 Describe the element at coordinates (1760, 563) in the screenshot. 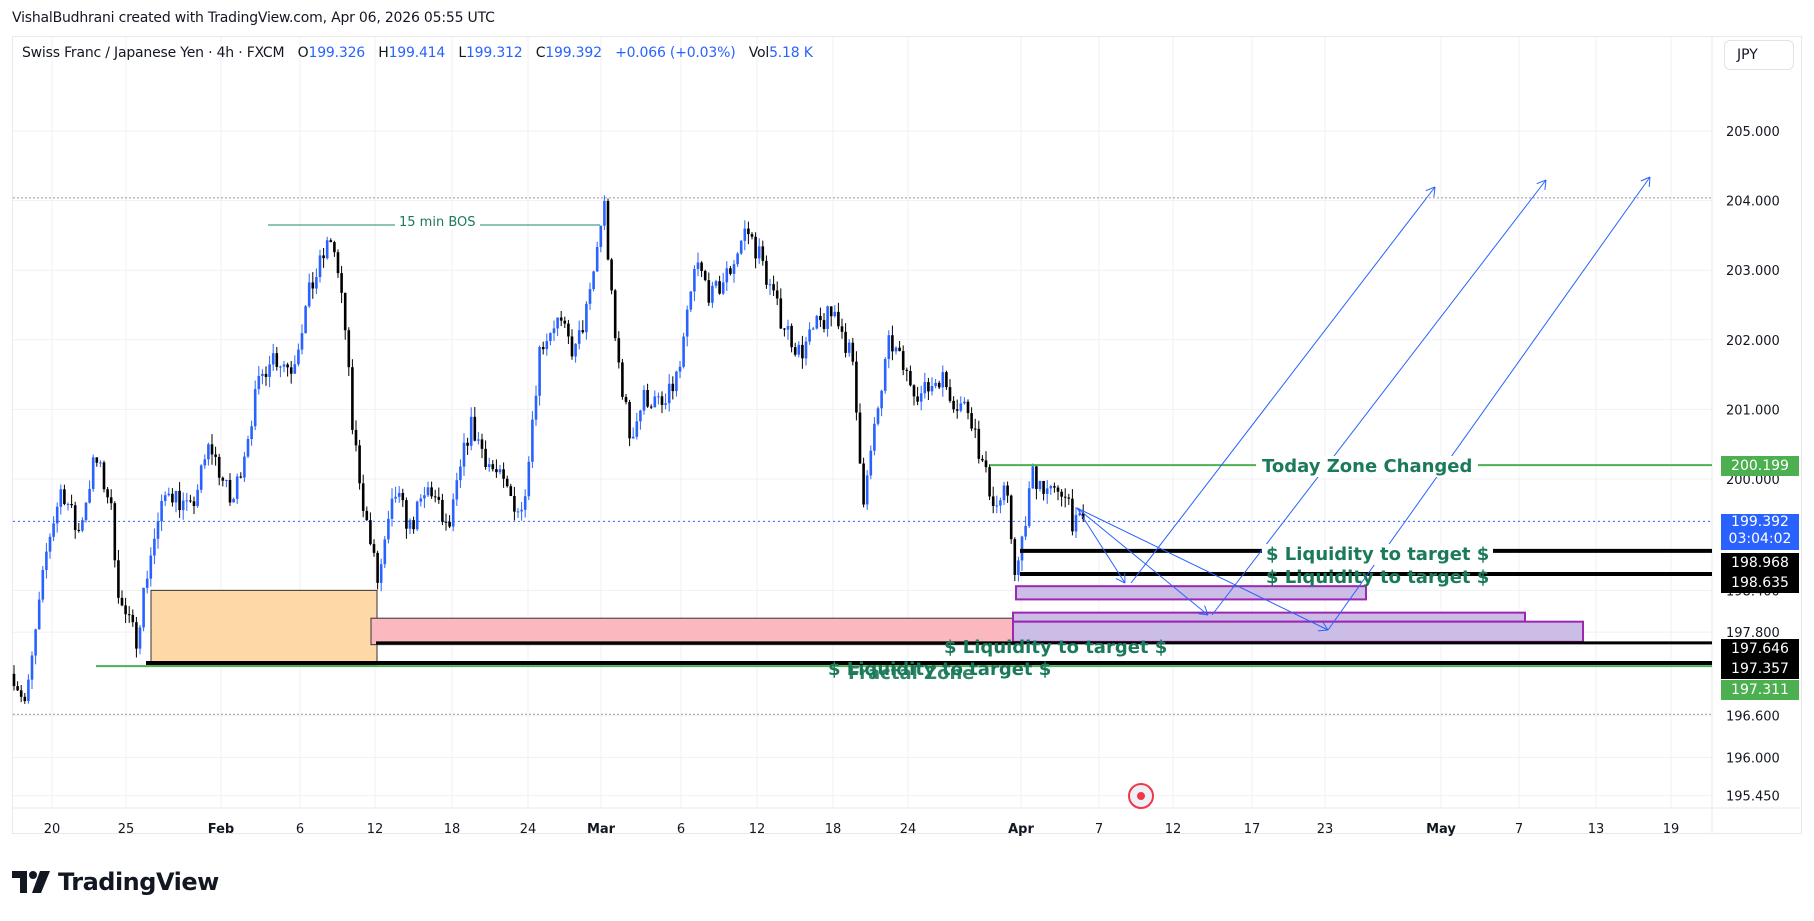

I see `liquidity-price-tag-1: 198.968` at that location.